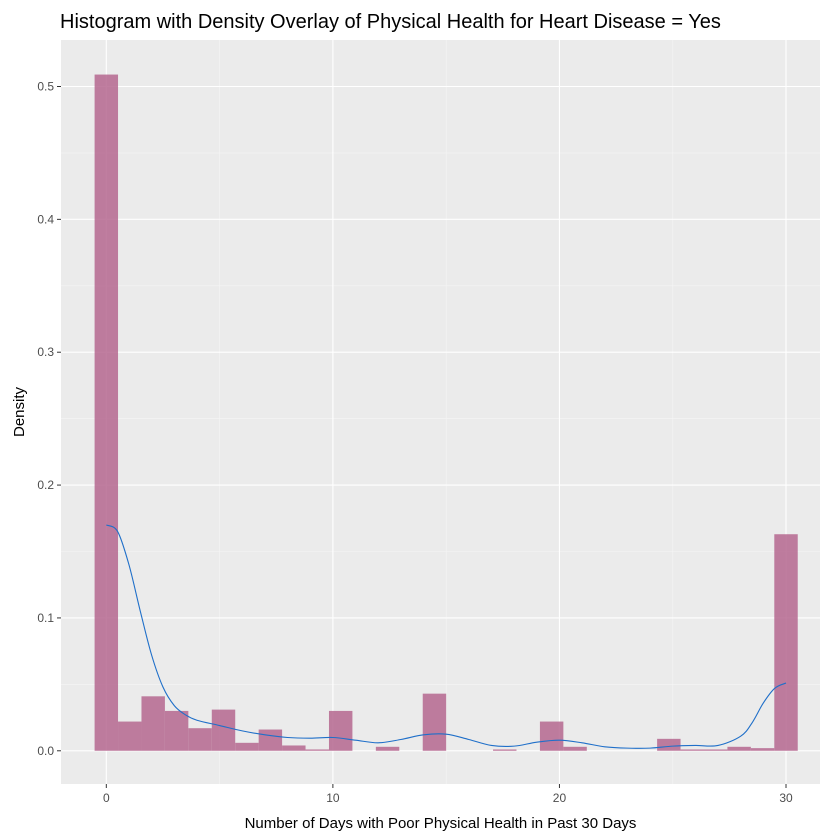  I want to click on y-axis-ticks: 0.0 0.1 0.2 0.3 0.4 0.5, so click(49, 419).